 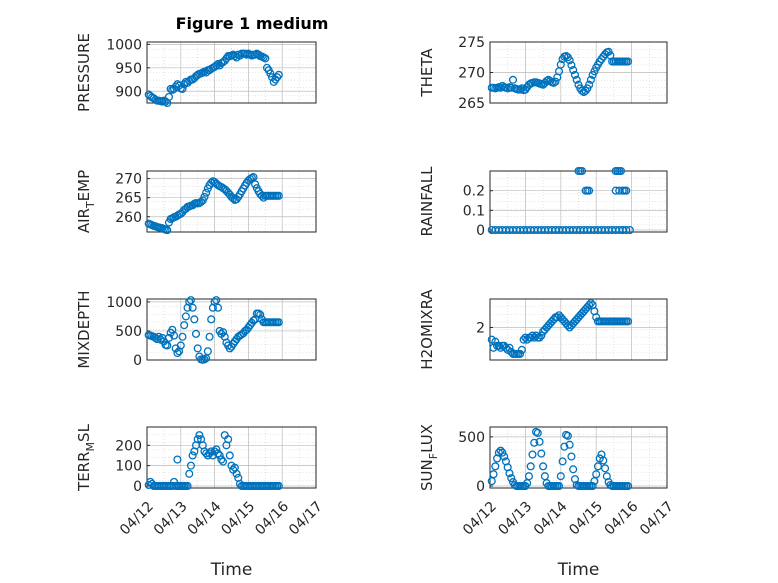 What do you see at coordinates (427, 73) in the screenshot?
I see `y-axis-label: THETA` at bounding box center [427, 73].